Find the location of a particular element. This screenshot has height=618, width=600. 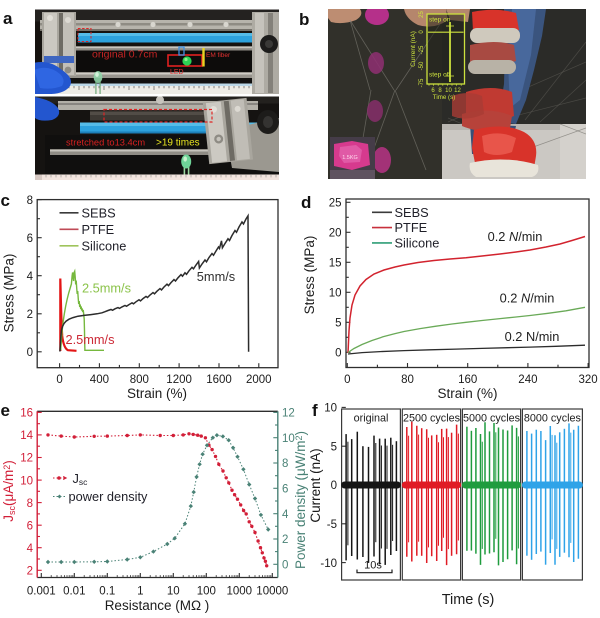

svg-text: EM fiber is located at coordinates (218, 55).